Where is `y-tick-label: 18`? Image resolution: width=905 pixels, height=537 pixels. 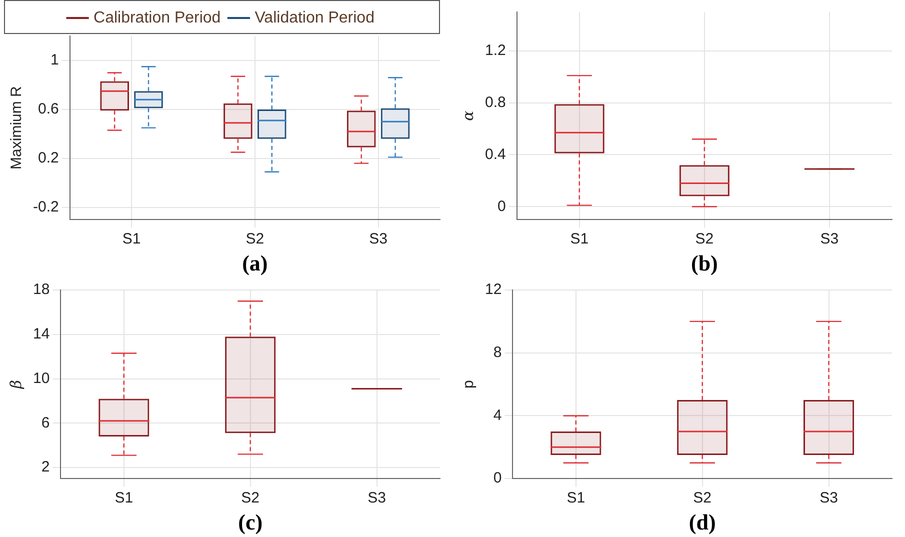
y-tick-label: 18 is located at coordinates (41, 289).